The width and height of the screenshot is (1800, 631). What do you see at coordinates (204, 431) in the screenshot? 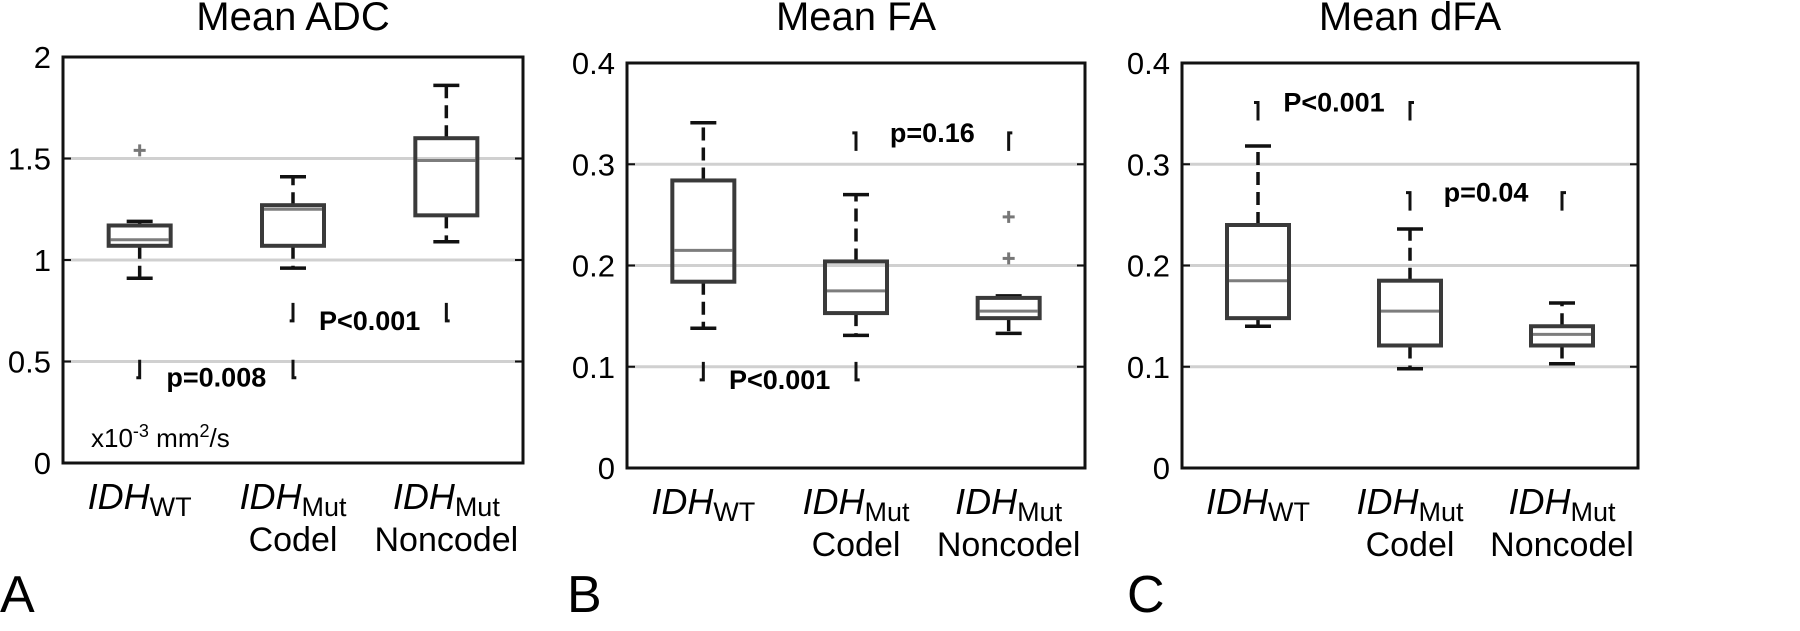
I see `unit-exp2: 2` at bounding box center [204, 431].